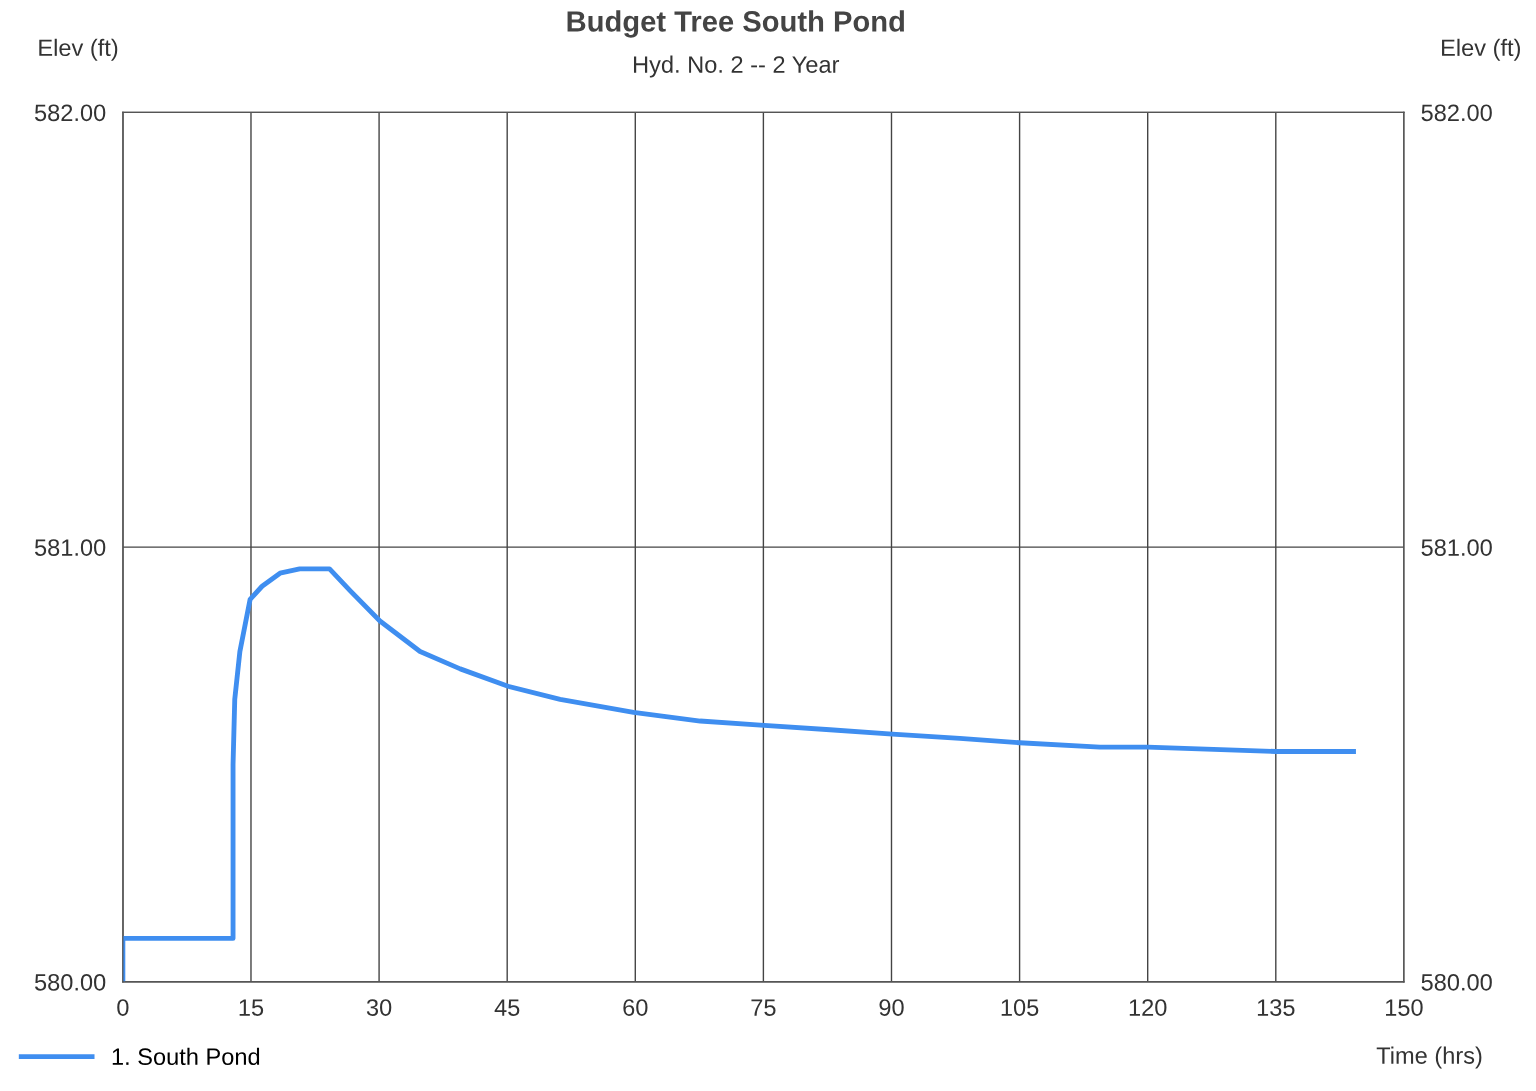  What do you see at coordinates (736, 66) in the screenshot?
I see `chart-subtitle: Hyd. No. 2 -- 2 Year` at bounding box center [736, 66].